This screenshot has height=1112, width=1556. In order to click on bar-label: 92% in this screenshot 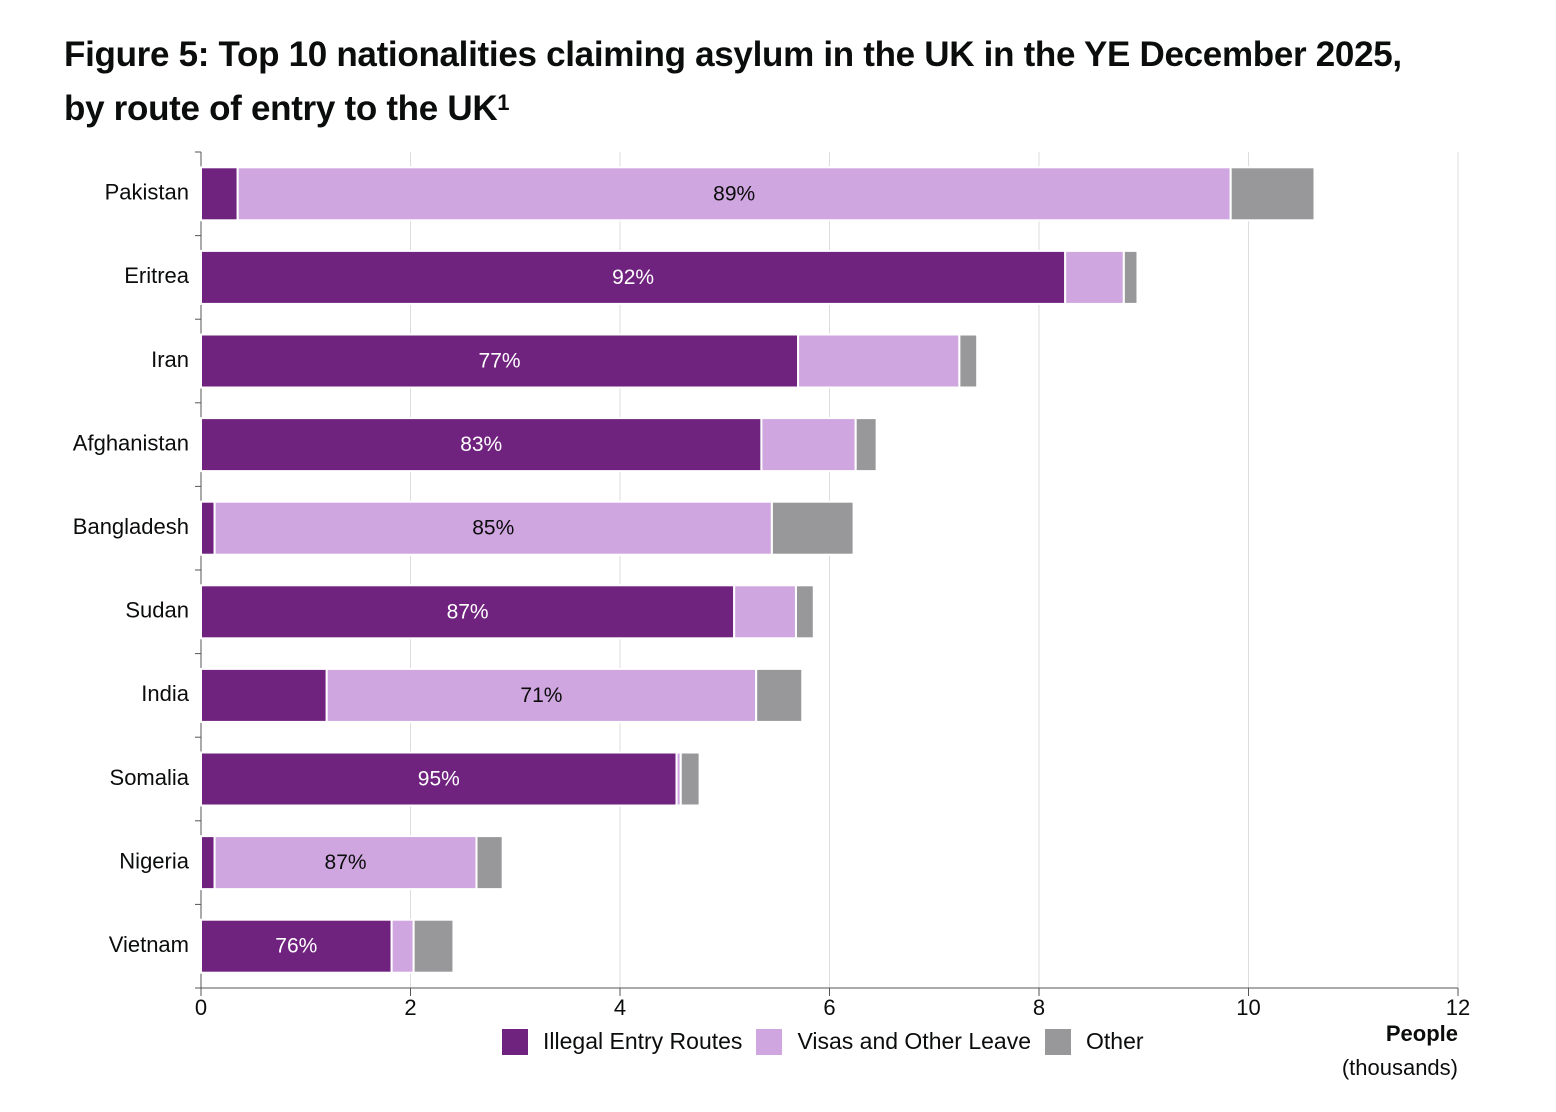, I will do `click(633, 277)`.